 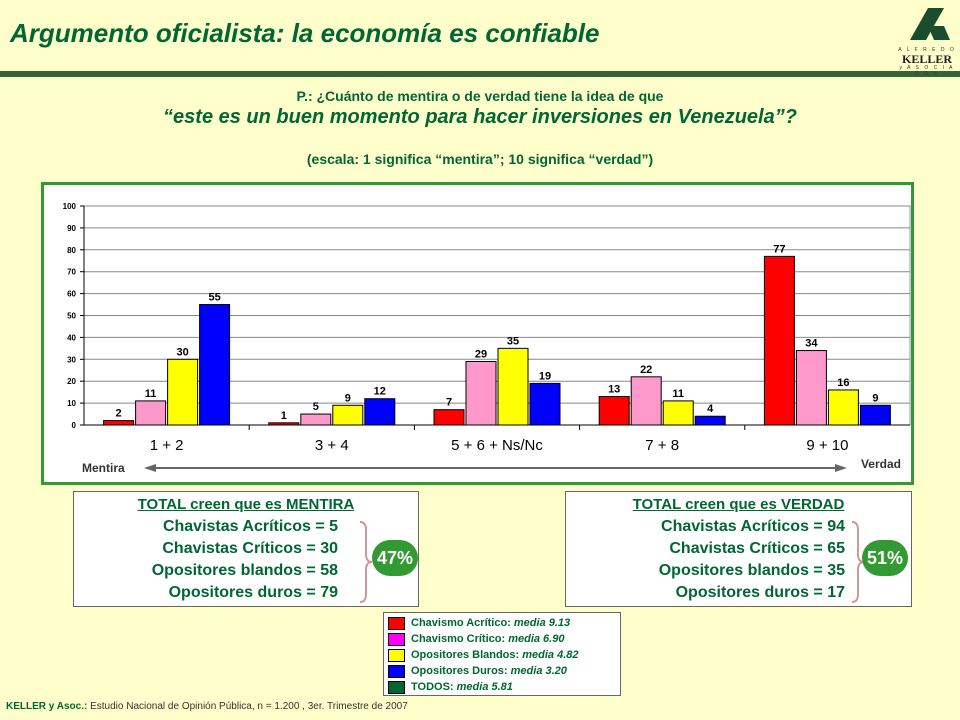 I want to click on y-tick-label: 20, so click(x=71, y=381).